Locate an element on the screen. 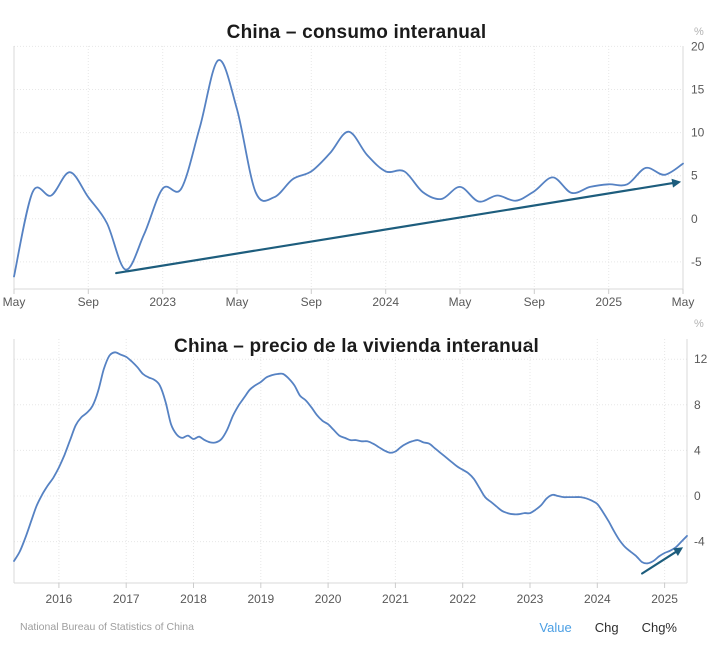  y-tick-label: -4 is located at coordinates (699, 542).